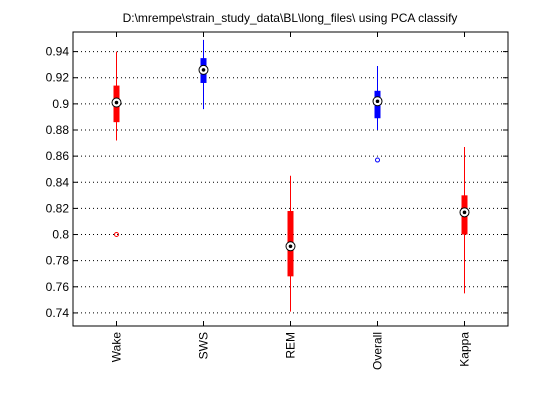 The image size is (560, 420). I want to click on x-tick-label-sws: SWS, so click(204, 345).